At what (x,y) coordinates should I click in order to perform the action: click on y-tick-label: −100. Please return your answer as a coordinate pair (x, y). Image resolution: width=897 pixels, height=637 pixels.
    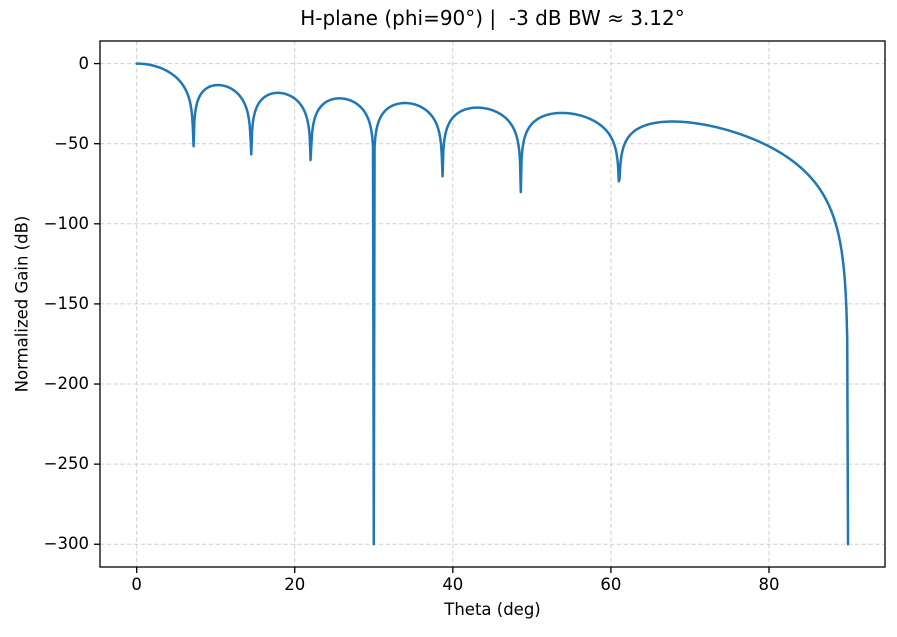
    Looking at the image, I should click on (66, 223).